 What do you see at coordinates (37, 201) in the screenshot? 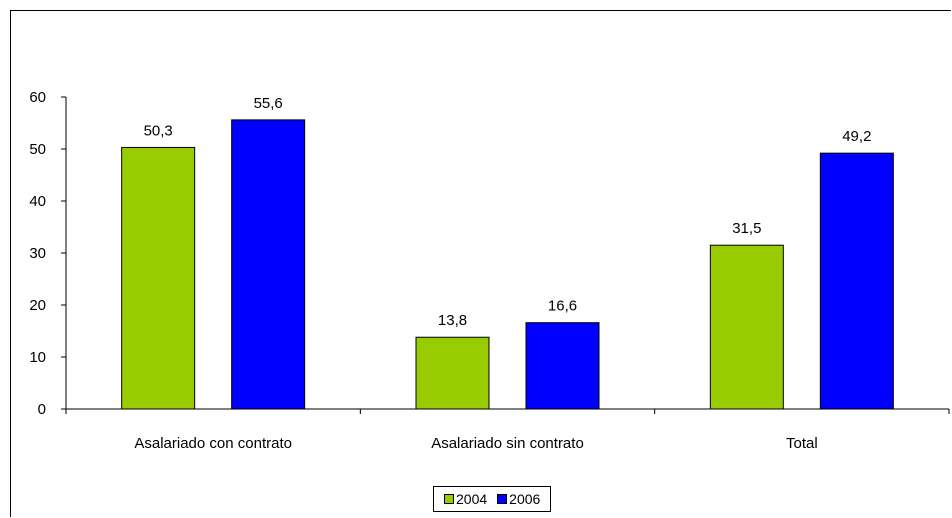
I see `y-tick-label: 40` at bounding box center [37, 201].